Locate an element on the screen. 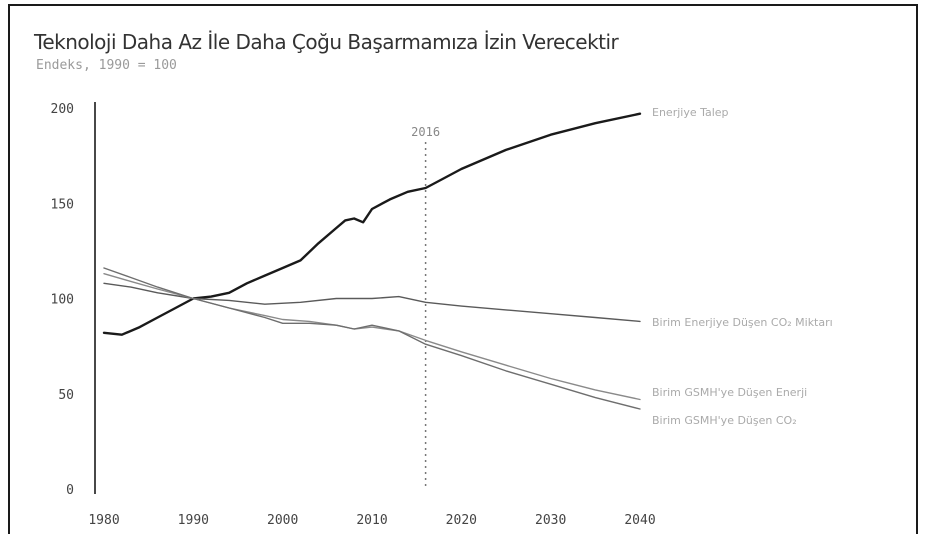 This screenshot has width=930, height=534. x-tick-label: 2020 is located at coordinates (461, 520).